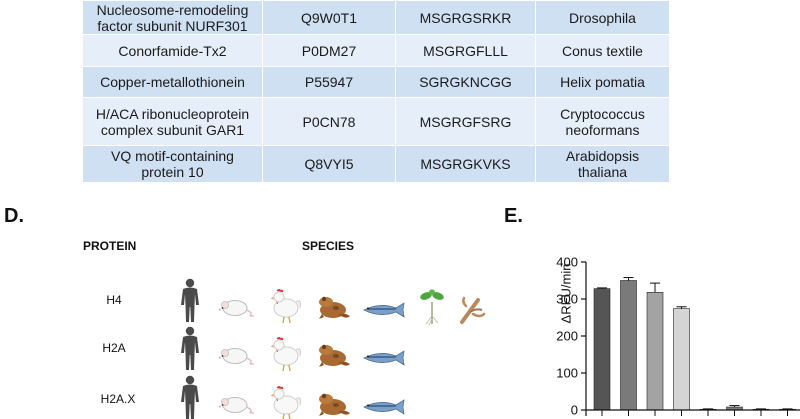 The image size is (800, 419). I want to click on plant-icon, so click(432, 307).